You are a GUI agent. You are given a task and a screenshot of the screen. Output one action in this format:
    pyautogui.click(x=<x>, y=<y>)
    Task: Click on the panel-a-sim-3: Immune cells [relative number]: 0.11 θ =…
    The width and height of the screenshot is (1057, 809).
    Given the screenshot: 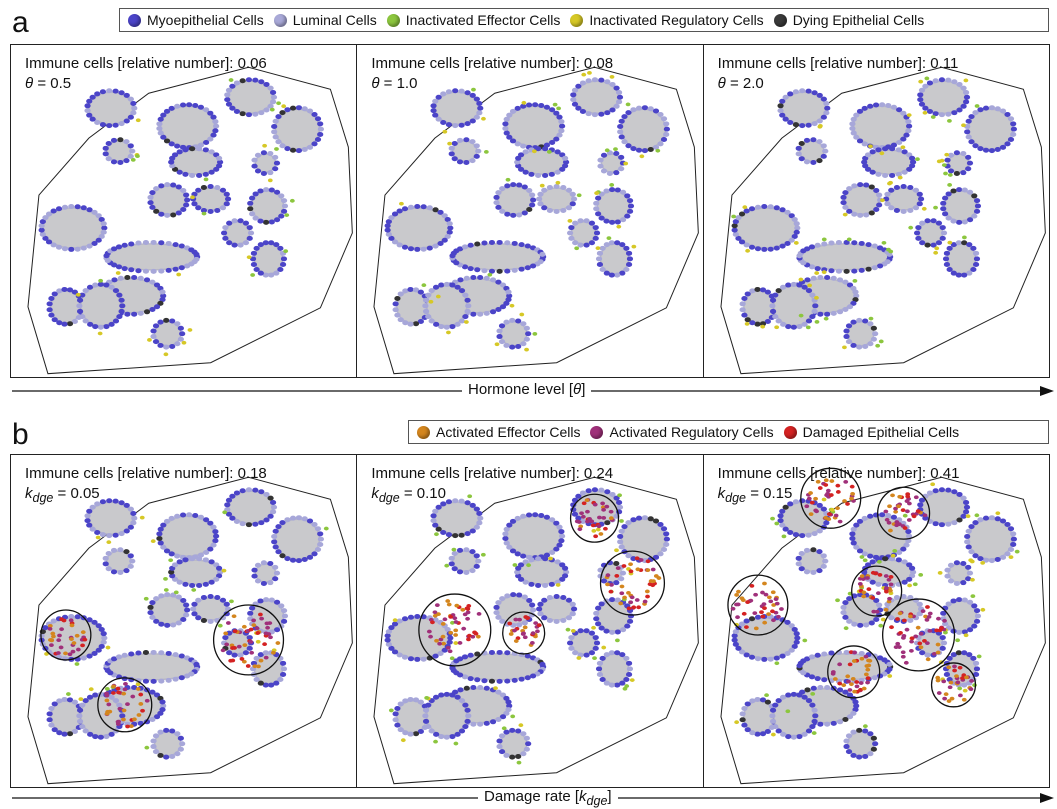 What is the action you would take?
    pyautogui.click(x=875, y=211)
    